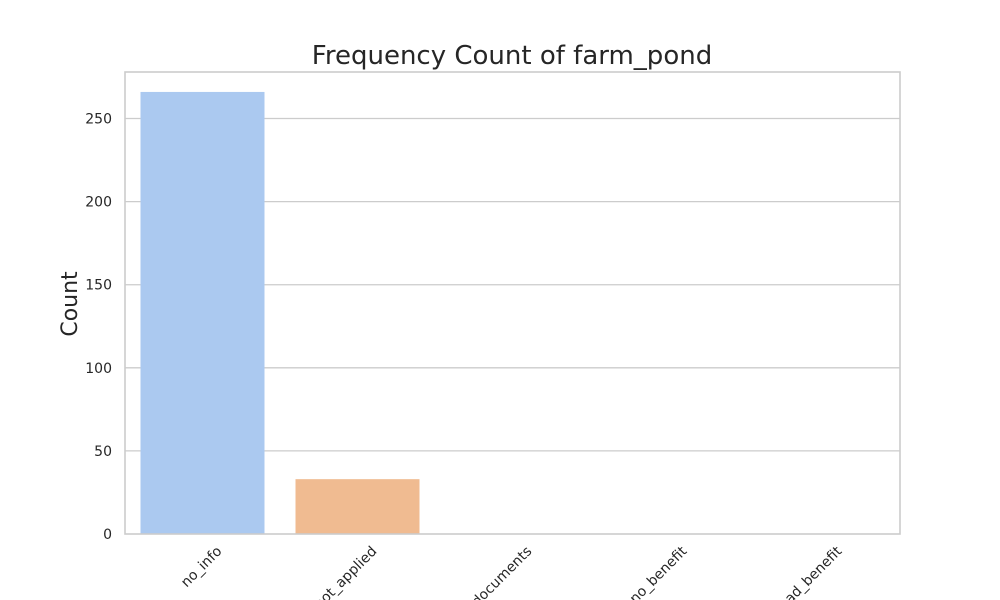 The width and height of the screenshot is (1000, 600). Describe the element at coordinates (202, 312) in the screenshot. I see `bar-no-info` at that location.